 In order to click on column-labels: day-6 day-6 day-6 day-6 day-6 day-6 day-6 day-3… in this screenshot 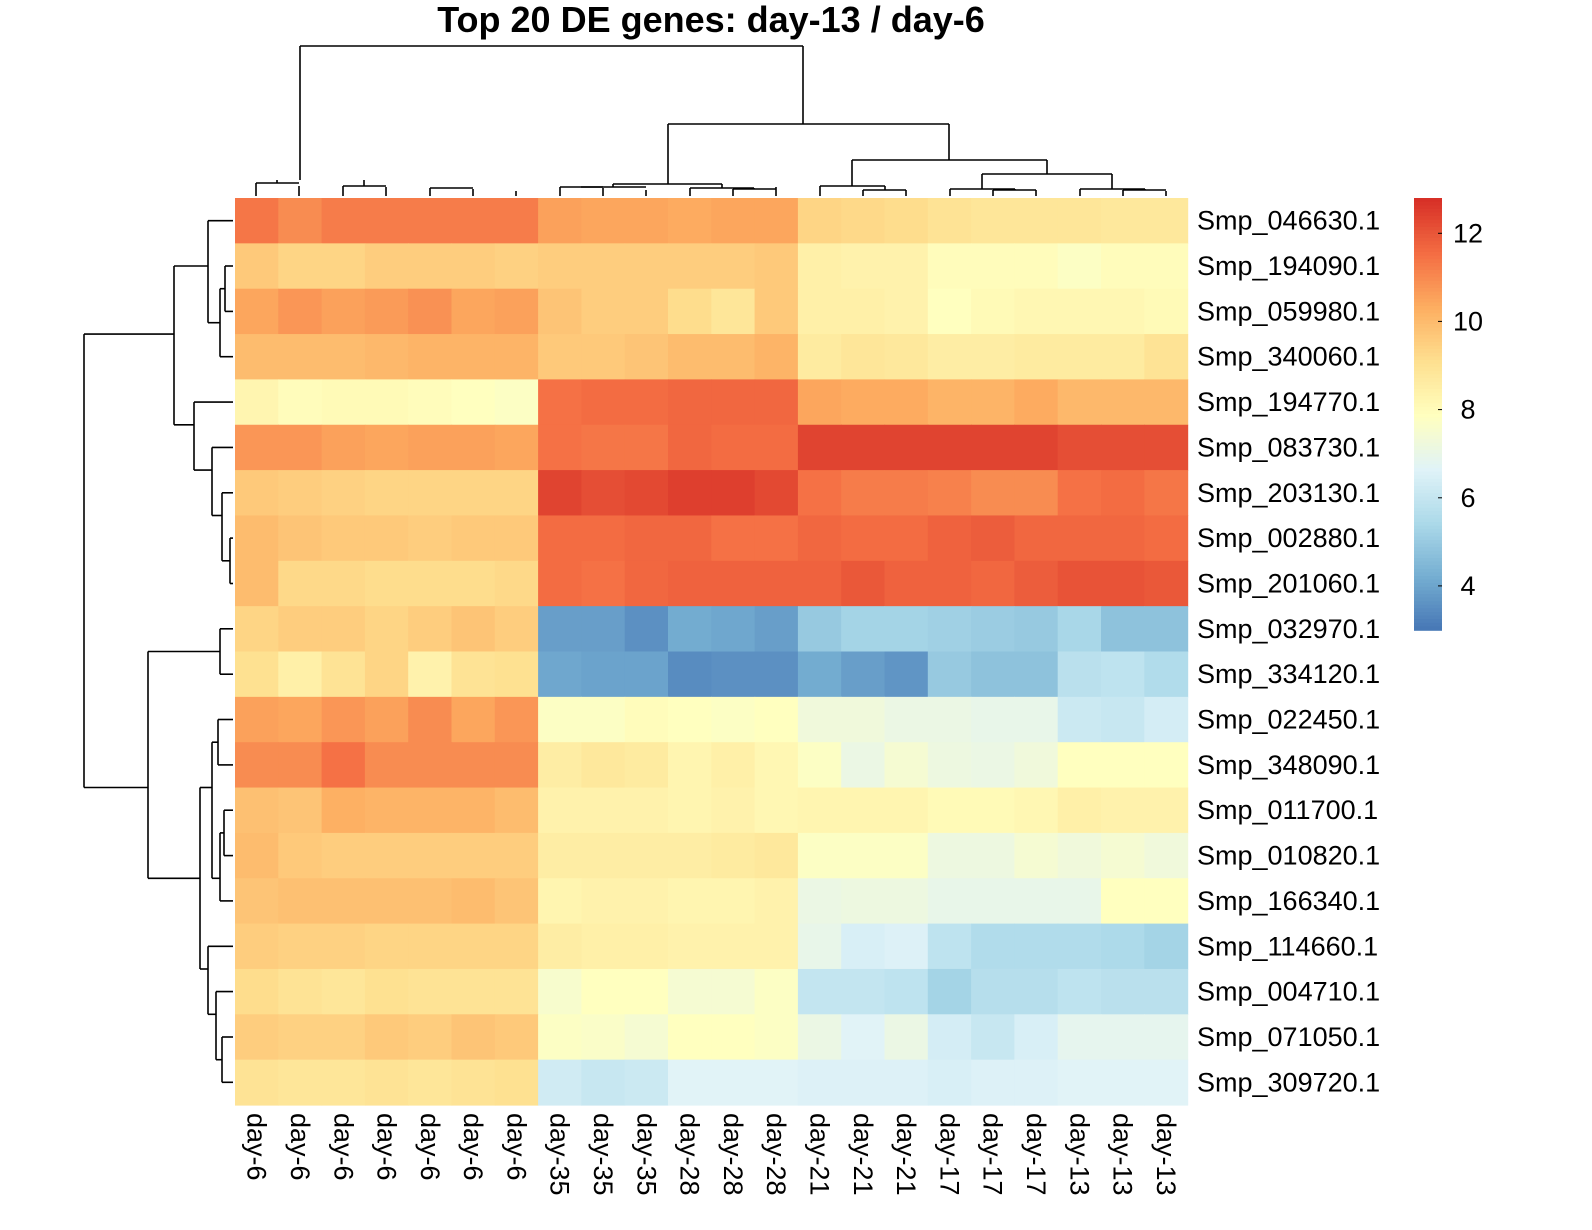, I will do `click(711, 1154)`.